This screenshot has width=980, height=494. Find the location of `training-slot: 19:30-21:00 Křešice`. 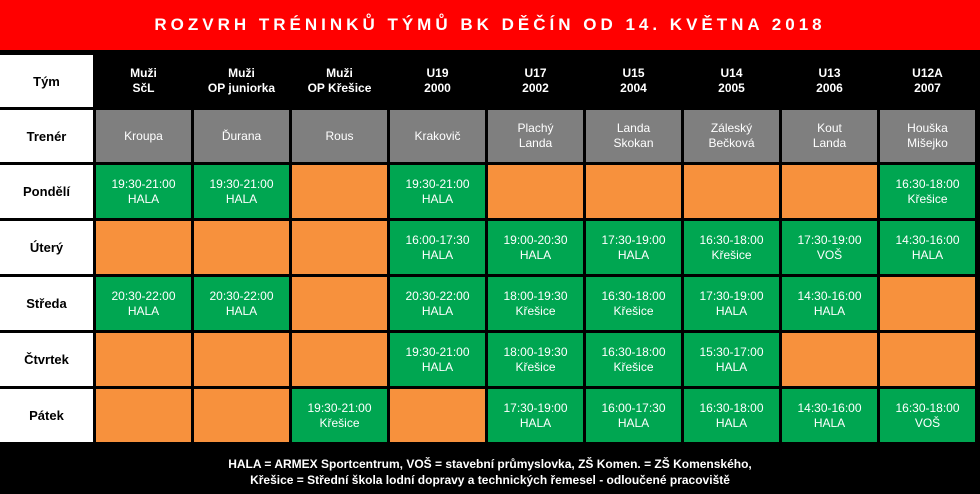

training-slot: 19:30-21:00 Křešice is located at coordinates (339, 415).